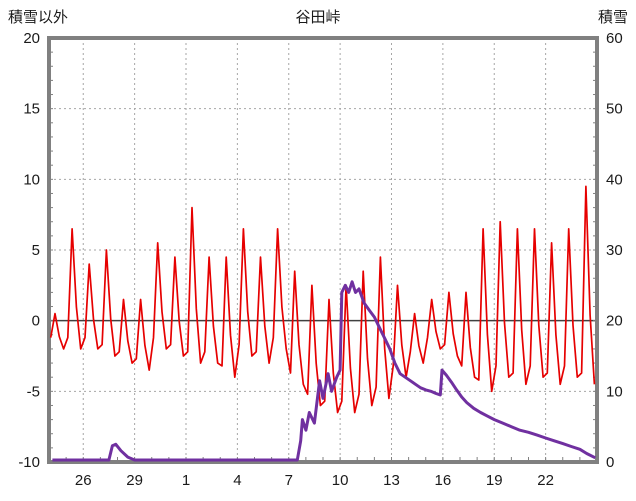  What do you see at coordinates (134, 480) in the screenshot?
I see `x-tick-label: 29` at bounding box center [134, 480].